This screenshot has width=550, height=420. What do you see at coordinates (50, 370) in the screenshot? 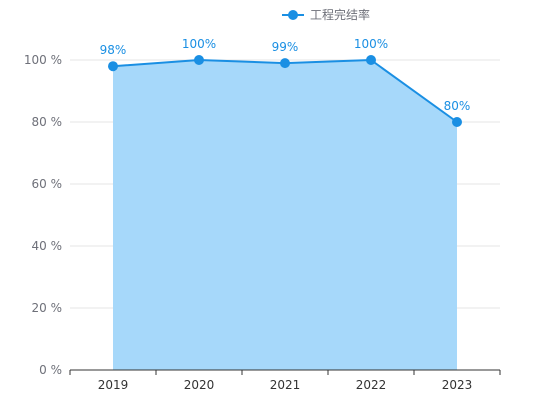
I see `y-tick-label: 0 %` at bounding box center [50, 370].